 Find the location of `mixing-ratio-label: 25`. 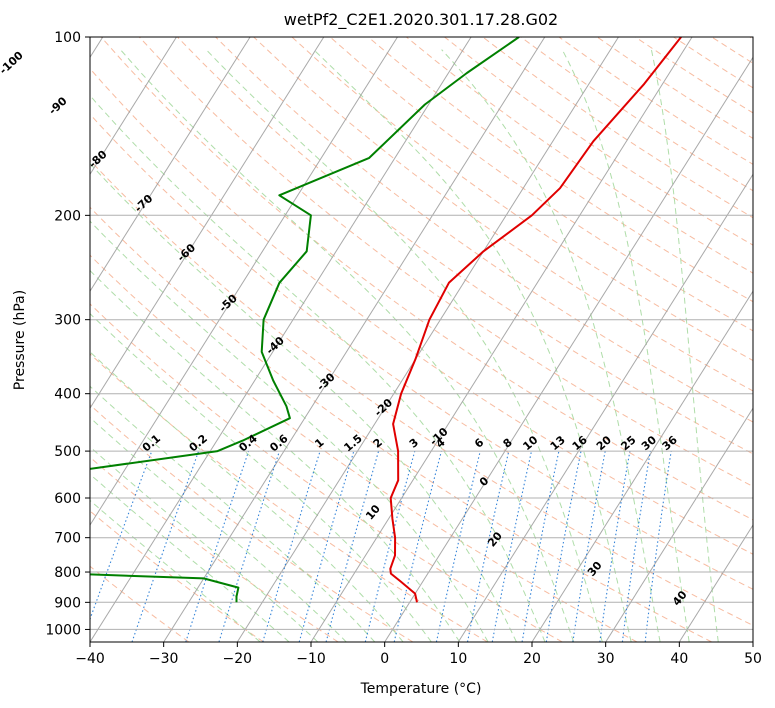

mixing-ratio-label: 25 is located at coordinates (629, 443).